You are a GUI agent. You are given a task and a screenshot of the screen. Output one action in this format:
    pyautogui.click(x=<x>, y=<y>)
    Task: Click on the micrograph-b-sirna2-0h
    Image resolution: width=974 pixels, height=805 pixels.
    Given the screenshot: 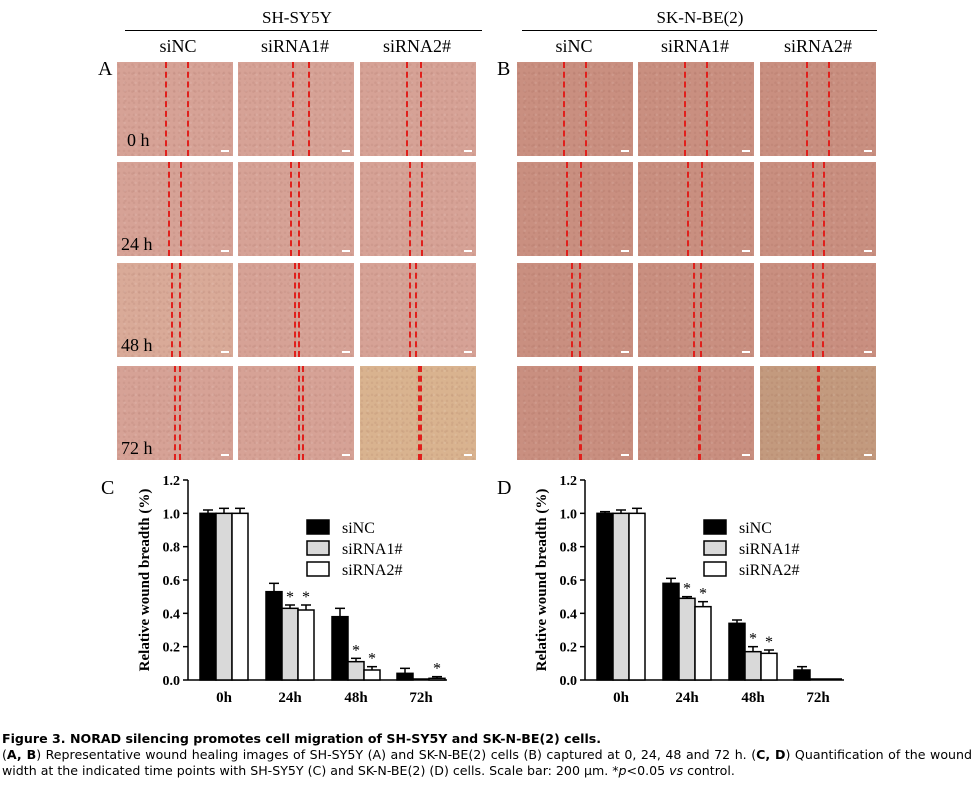 What is the action you would take?
    pyautogui.click(x=818, y=109)
    